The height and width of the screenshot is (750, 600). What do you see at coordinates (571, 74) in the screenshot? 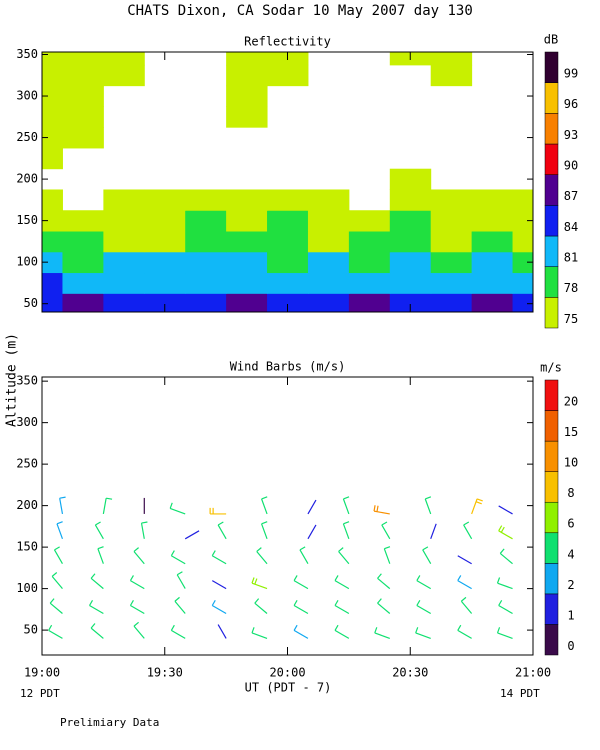
I see `colorbar-tick-label: 99` at bounding box center [571, 74].